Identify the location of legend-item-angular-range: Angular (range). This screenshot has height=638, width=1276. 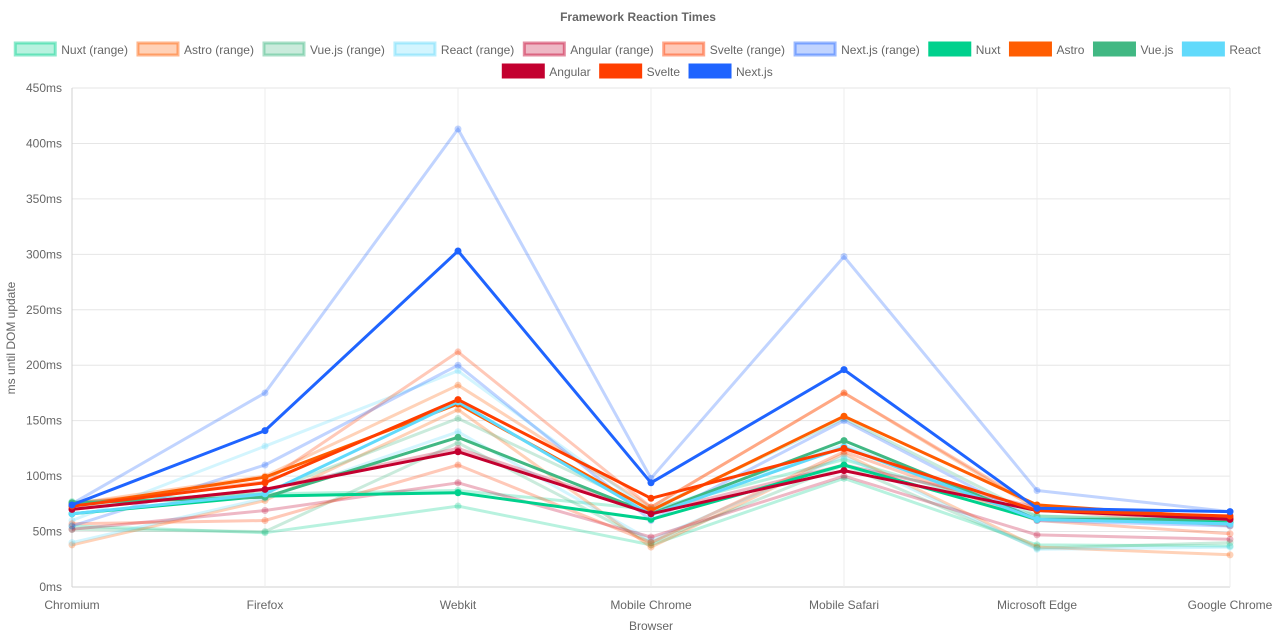
(588, 49).